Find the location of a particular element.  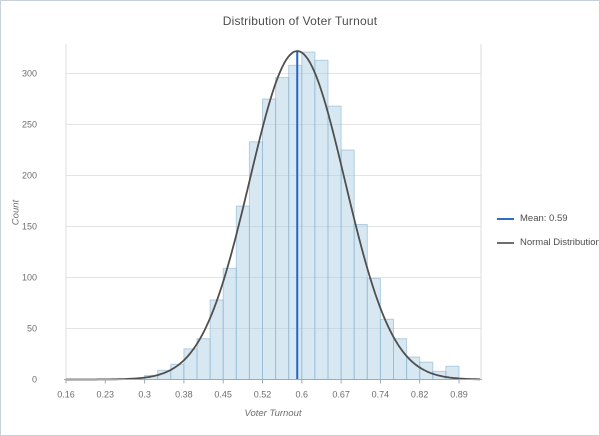

y-tick-label: 150 is located at coordinates (29, 227).